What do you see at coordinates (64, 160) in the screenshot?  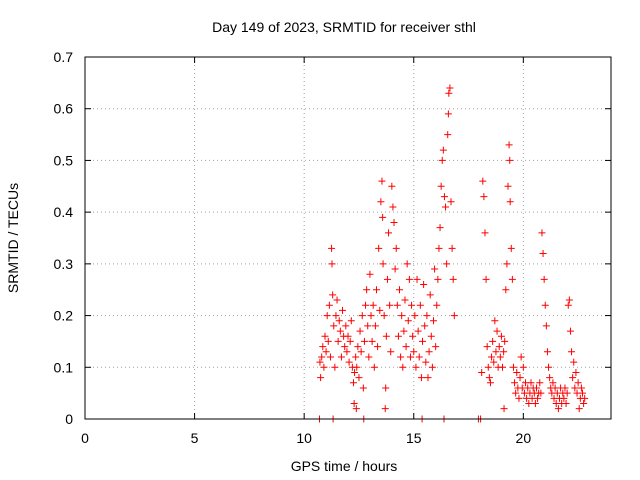 I see `y-tick-label: 0.5` at bounding box center [64, 160].